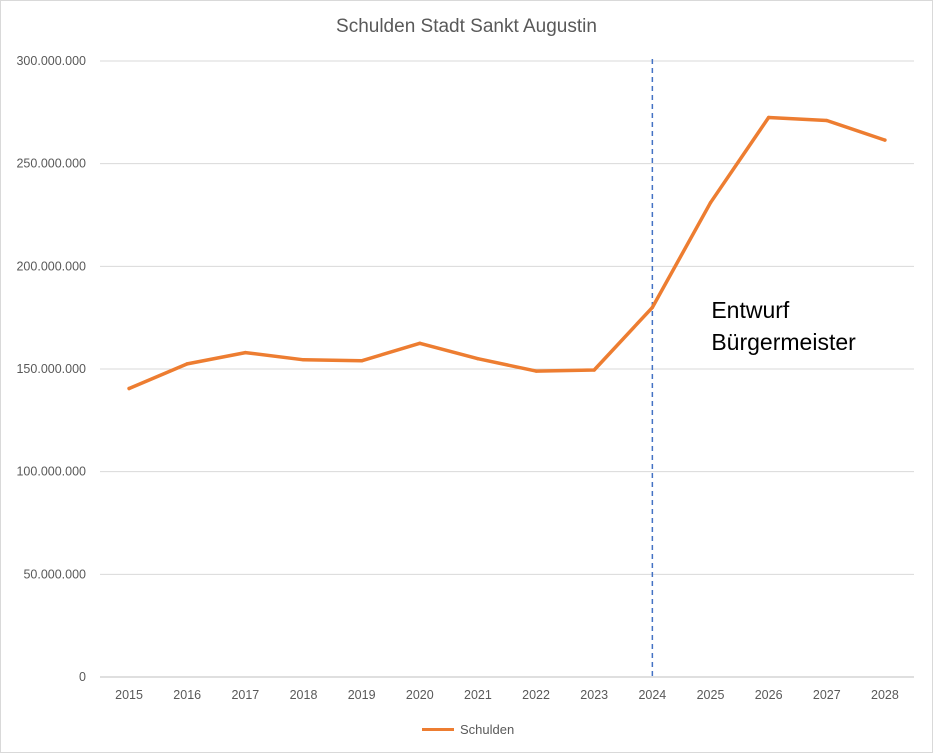  Describe the element at coordinates (54, 574) in the screenshot. I see `y-tick-label: 50.000.000` at that location.